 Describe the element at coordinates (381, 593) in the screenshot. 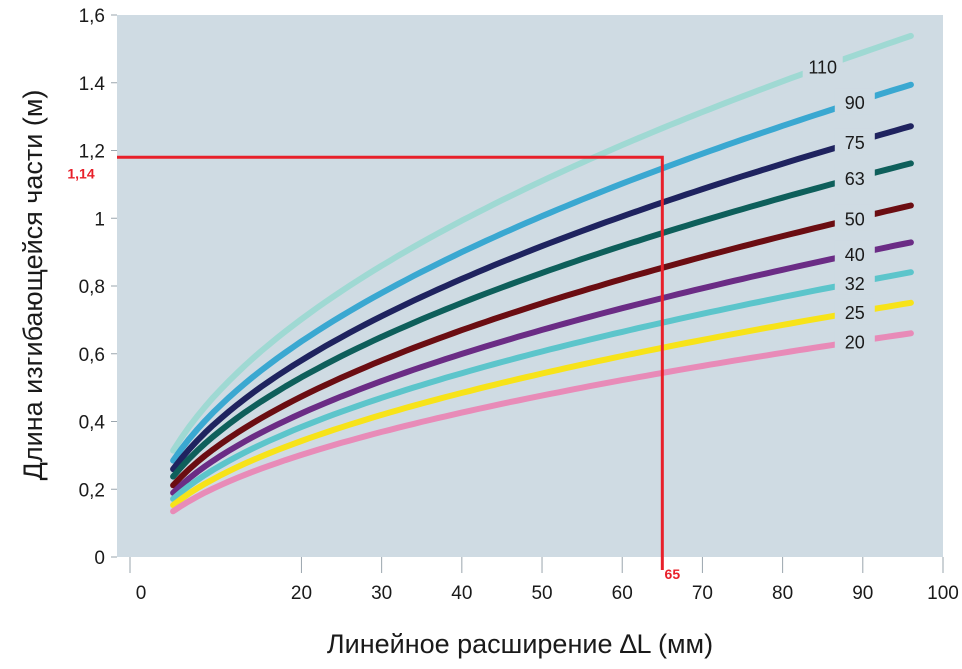

I see `x-tick-label: 30` at that location.